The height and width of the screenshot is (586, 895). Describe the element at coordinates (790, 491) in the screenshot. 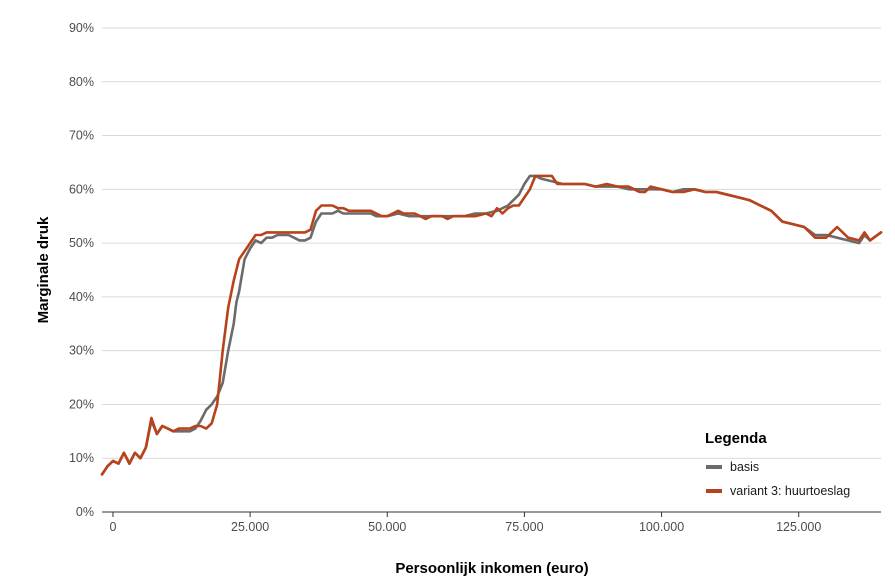

I see `legend-label: variant 3: huurtoeslag` at that location.